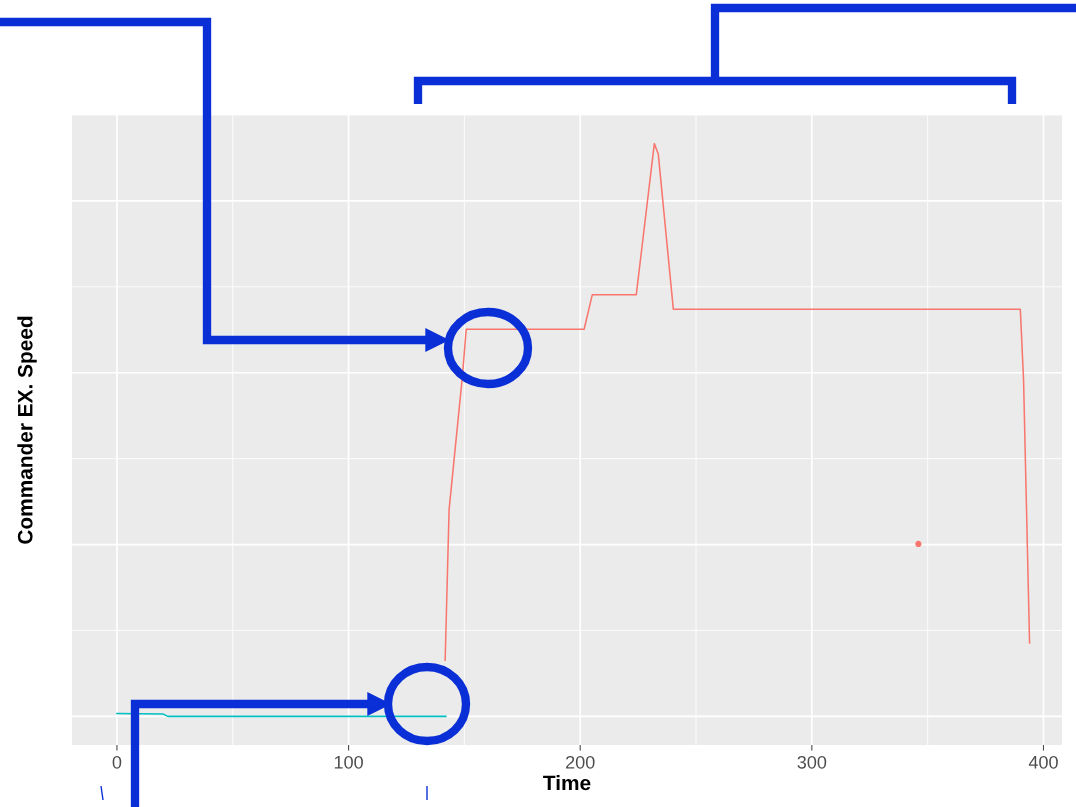 The height and width of the screenshot is (807, 1076). Describe the element at coordinates (117, 762) in the screenshot. I see `x-tick-label: 0` at that location.